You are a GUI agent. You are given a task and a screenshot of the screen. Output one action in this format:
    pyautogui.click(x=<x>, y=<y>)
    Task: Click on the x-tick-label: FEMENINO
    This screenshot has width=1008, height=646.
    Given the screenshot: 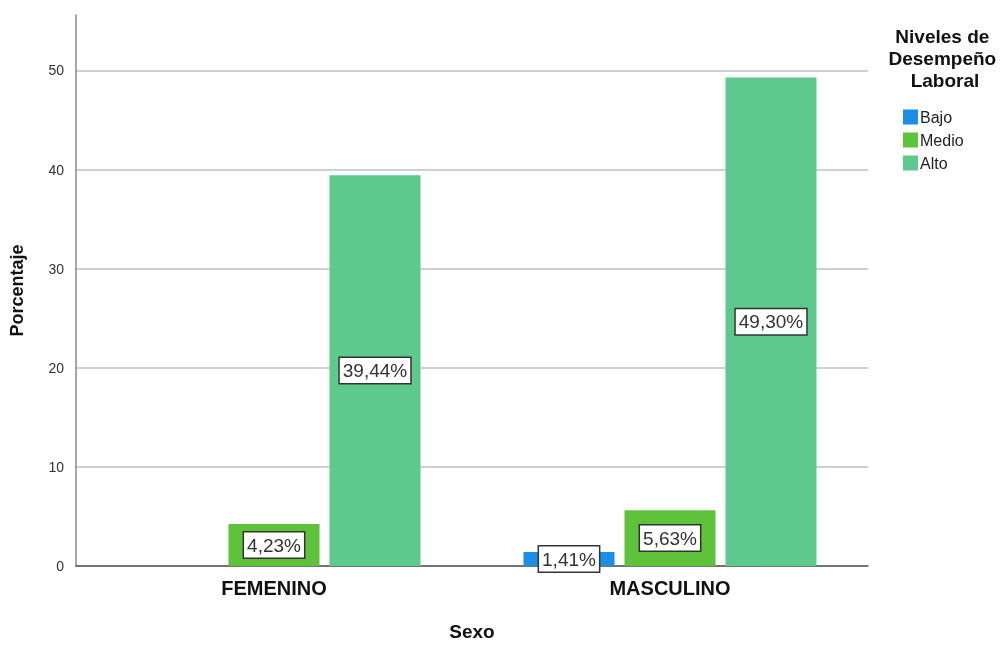 What is the action you would take?
    pyautogui.click(x=274, y=588)
    